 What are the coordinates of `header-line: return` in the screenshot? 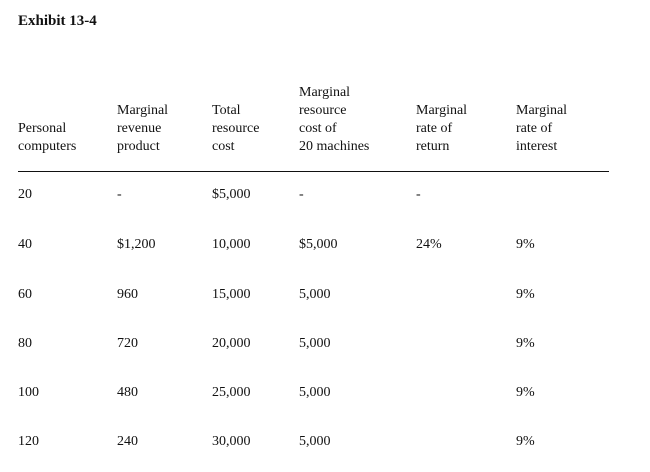 It's located at (433, 146).